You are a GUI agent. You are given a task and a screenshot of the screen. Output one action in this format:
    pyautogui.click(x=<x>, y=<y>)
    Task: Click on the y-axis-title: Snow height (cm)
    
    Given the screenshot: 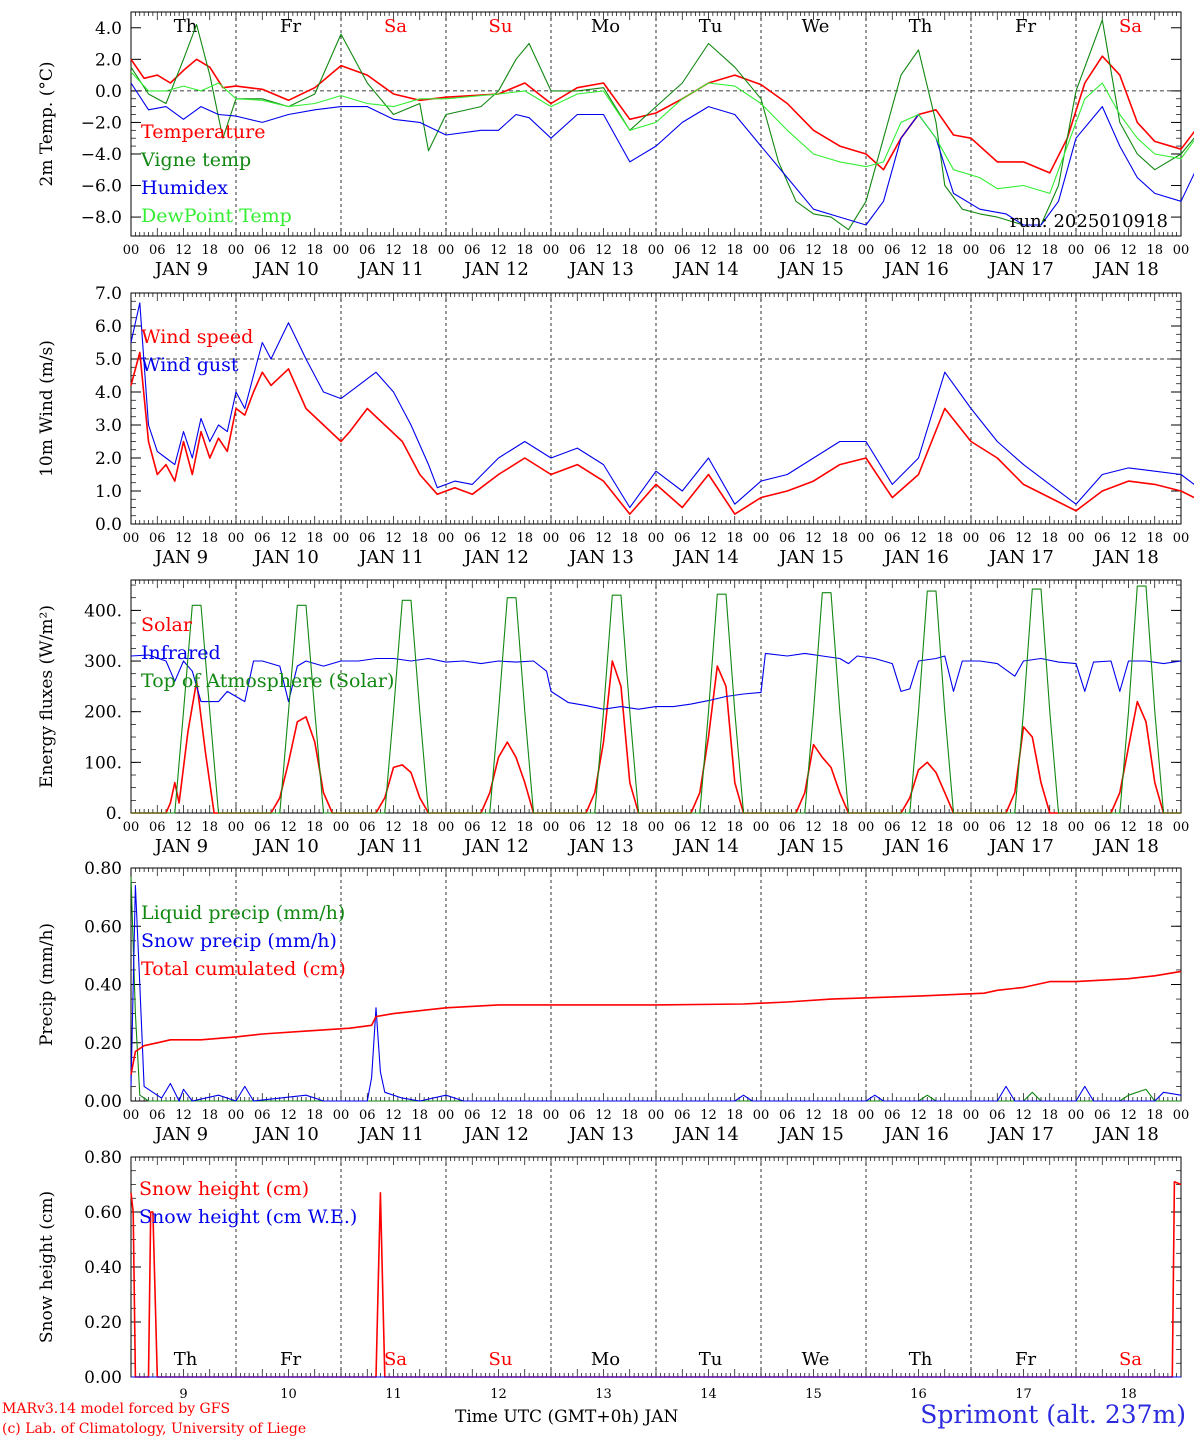 What is the action you would take?
    pyautogui.click(x=47, y=1267)
    